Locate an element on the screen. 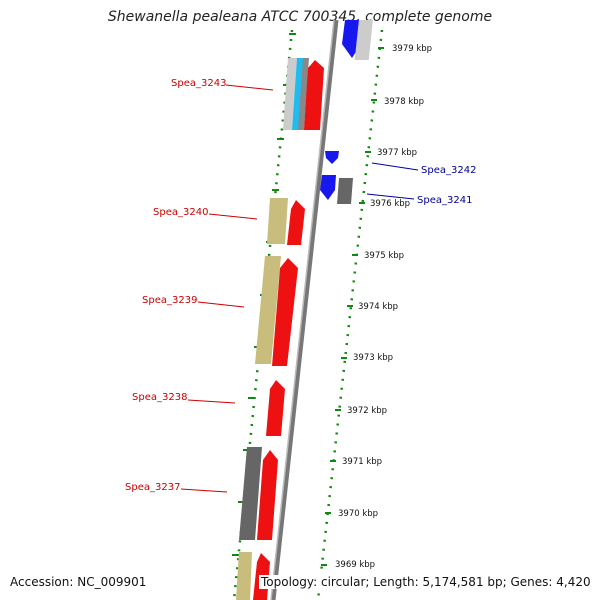 The width and height of the screenshot is (600, 600). gene-label-spea-3238: Spea_3238 is located at coordinates (159, 397).